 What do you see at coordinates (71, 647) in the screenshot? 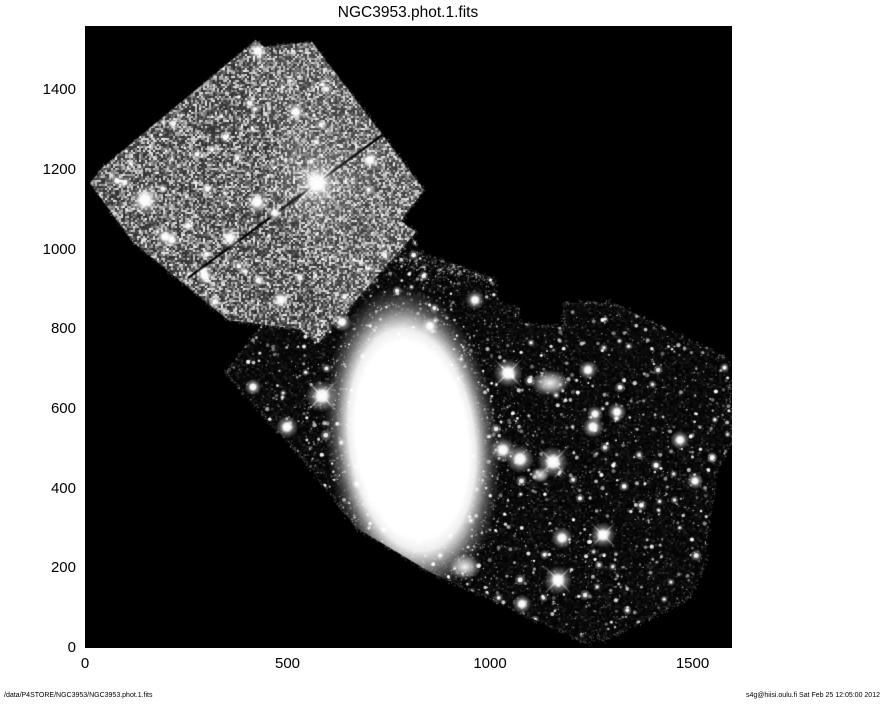
I see `y-tick-label: 0` at bounding box center [71, 647].